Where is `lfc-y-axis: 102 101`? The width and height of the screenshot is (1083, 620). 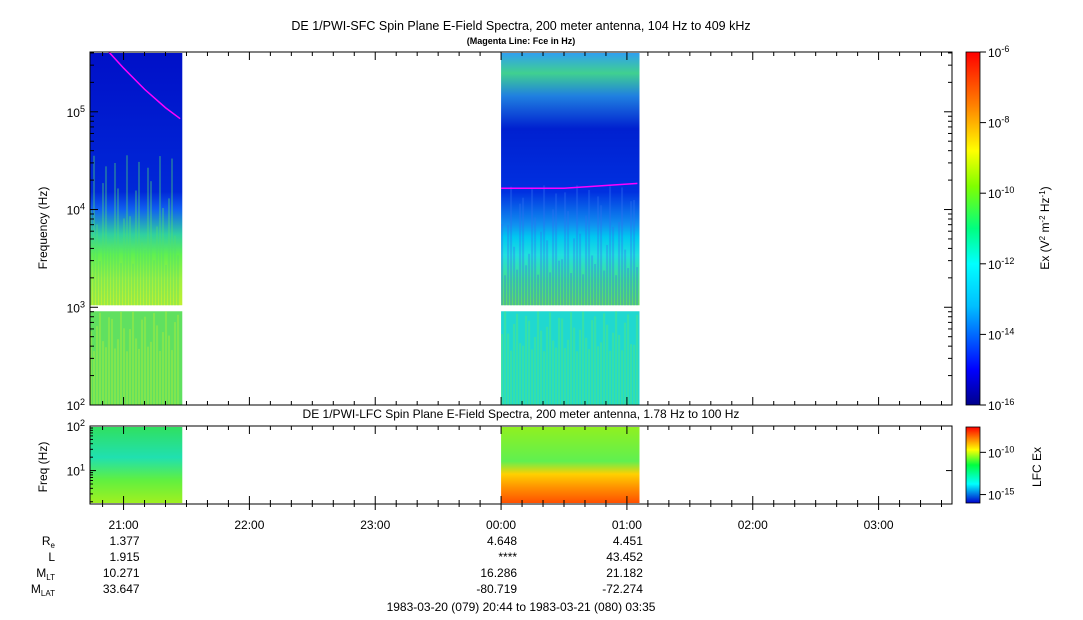 lfc-y-axis: 102 101 is located at coordinates (509, 460).